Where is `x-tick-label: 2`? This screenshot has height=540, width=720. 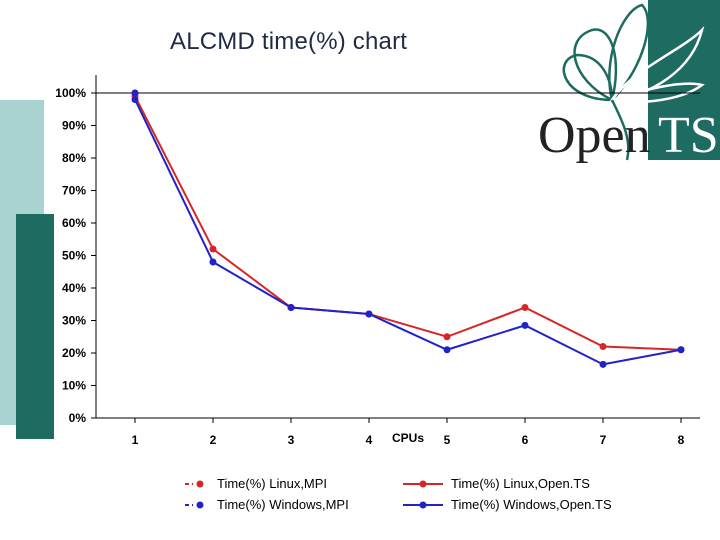
x-tick-label: 2 is located at coordinates (213, 440).